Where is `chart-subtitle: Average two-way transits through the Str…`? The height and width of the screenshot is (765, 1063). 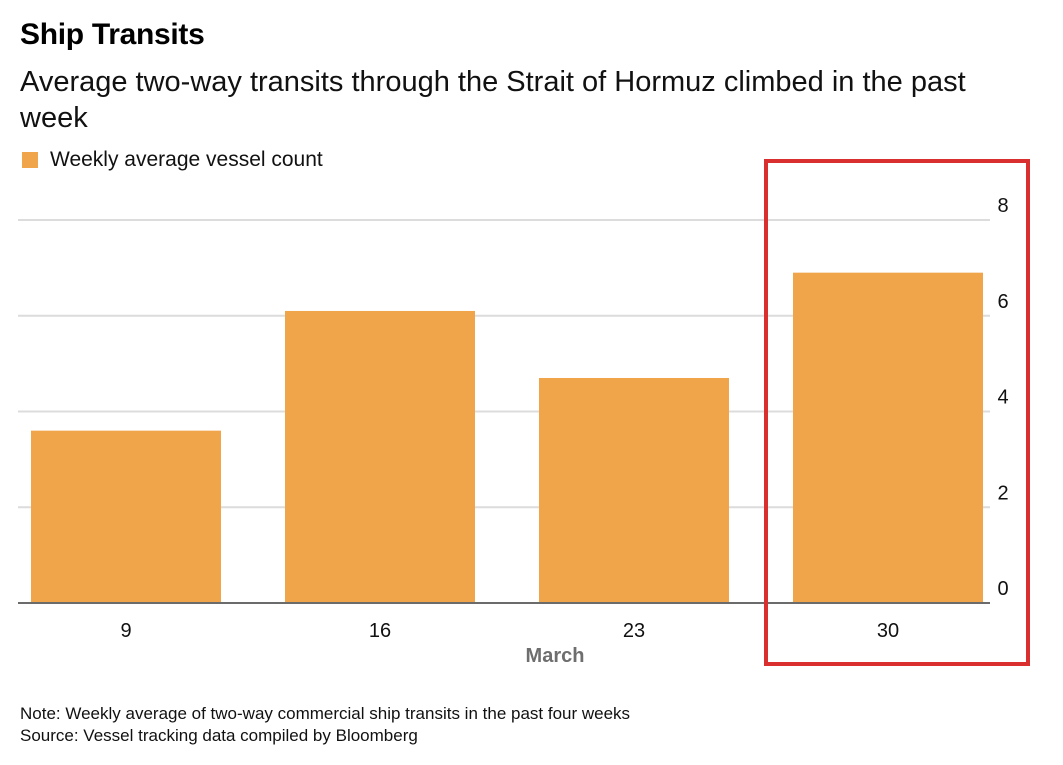
chart-subtitle: Average two-way transits through the Str… is located at coordinates (493, 100).